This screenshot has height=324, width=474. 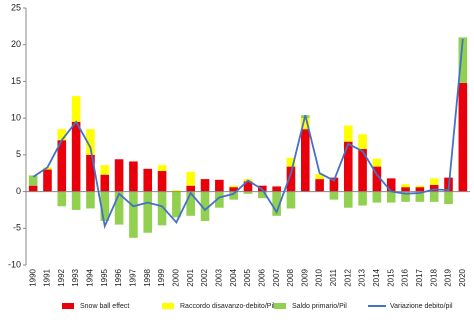 What do you see at coordinates (333, 277) in the screenshot?
I see `x-tick-label: 2011` at bounding box center [333, 277].